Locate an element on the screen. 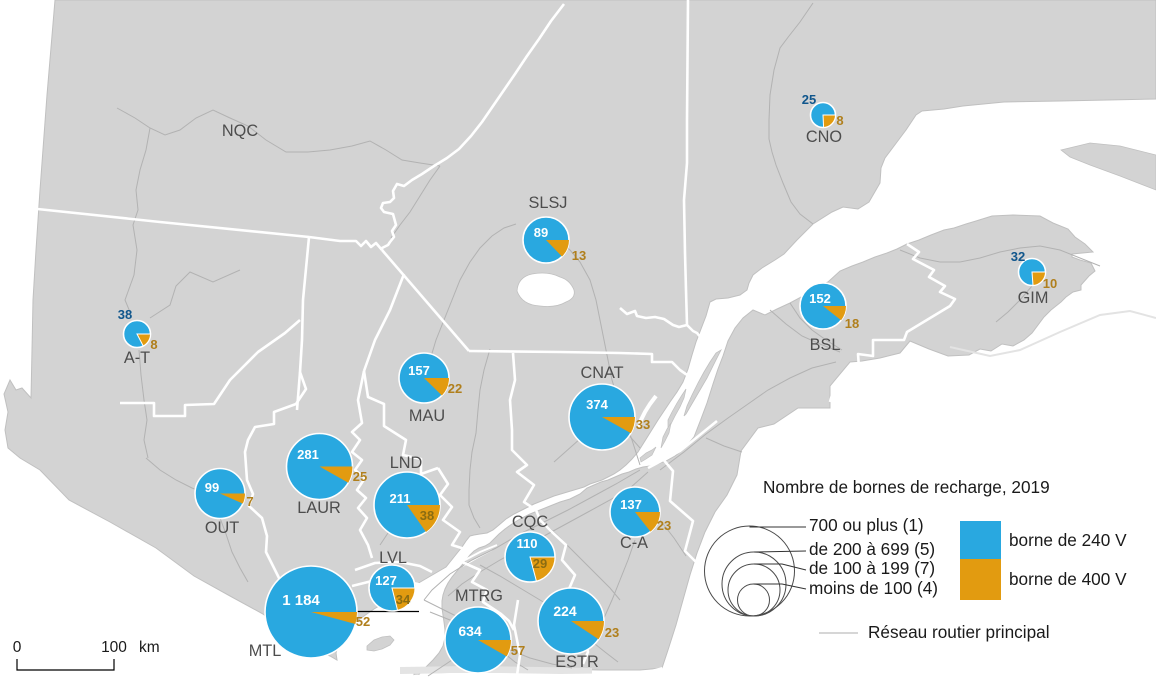 The height and width of the screenshot is (682, 1156). svg-text: 22 is located at coordinates (455, 388).